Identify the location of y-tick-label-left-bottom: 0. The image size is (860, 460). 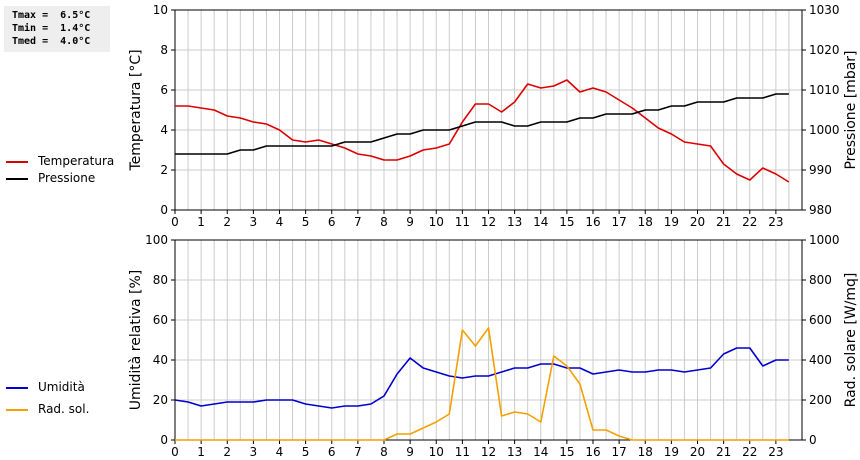
(164, 440).